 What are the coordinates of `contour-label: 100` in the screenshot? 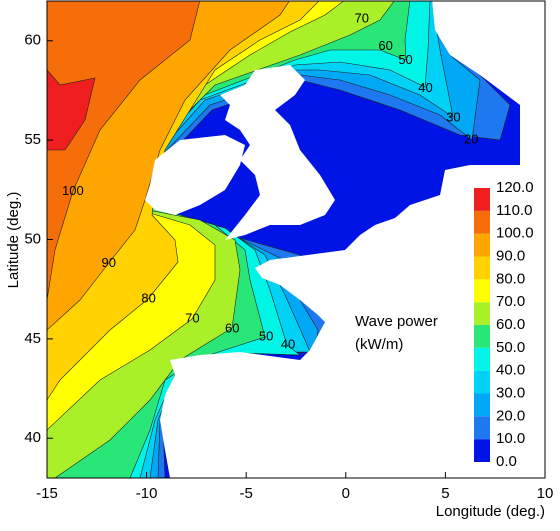 It's located at (73, 190).